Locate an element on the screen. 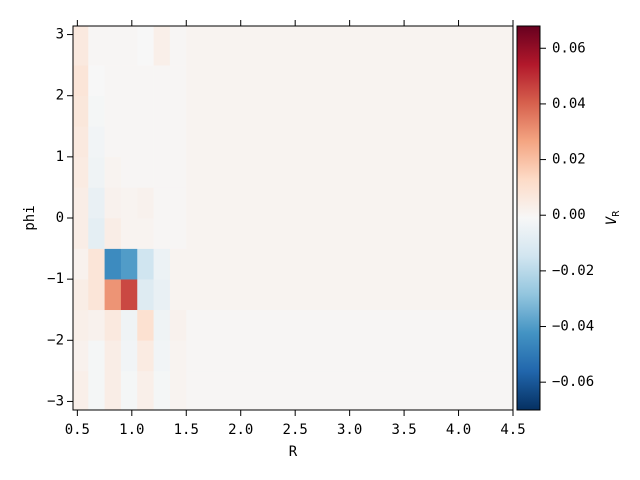 The image size is (640, 480). y-tick-label: −2 is located at coordinates (55, 340).